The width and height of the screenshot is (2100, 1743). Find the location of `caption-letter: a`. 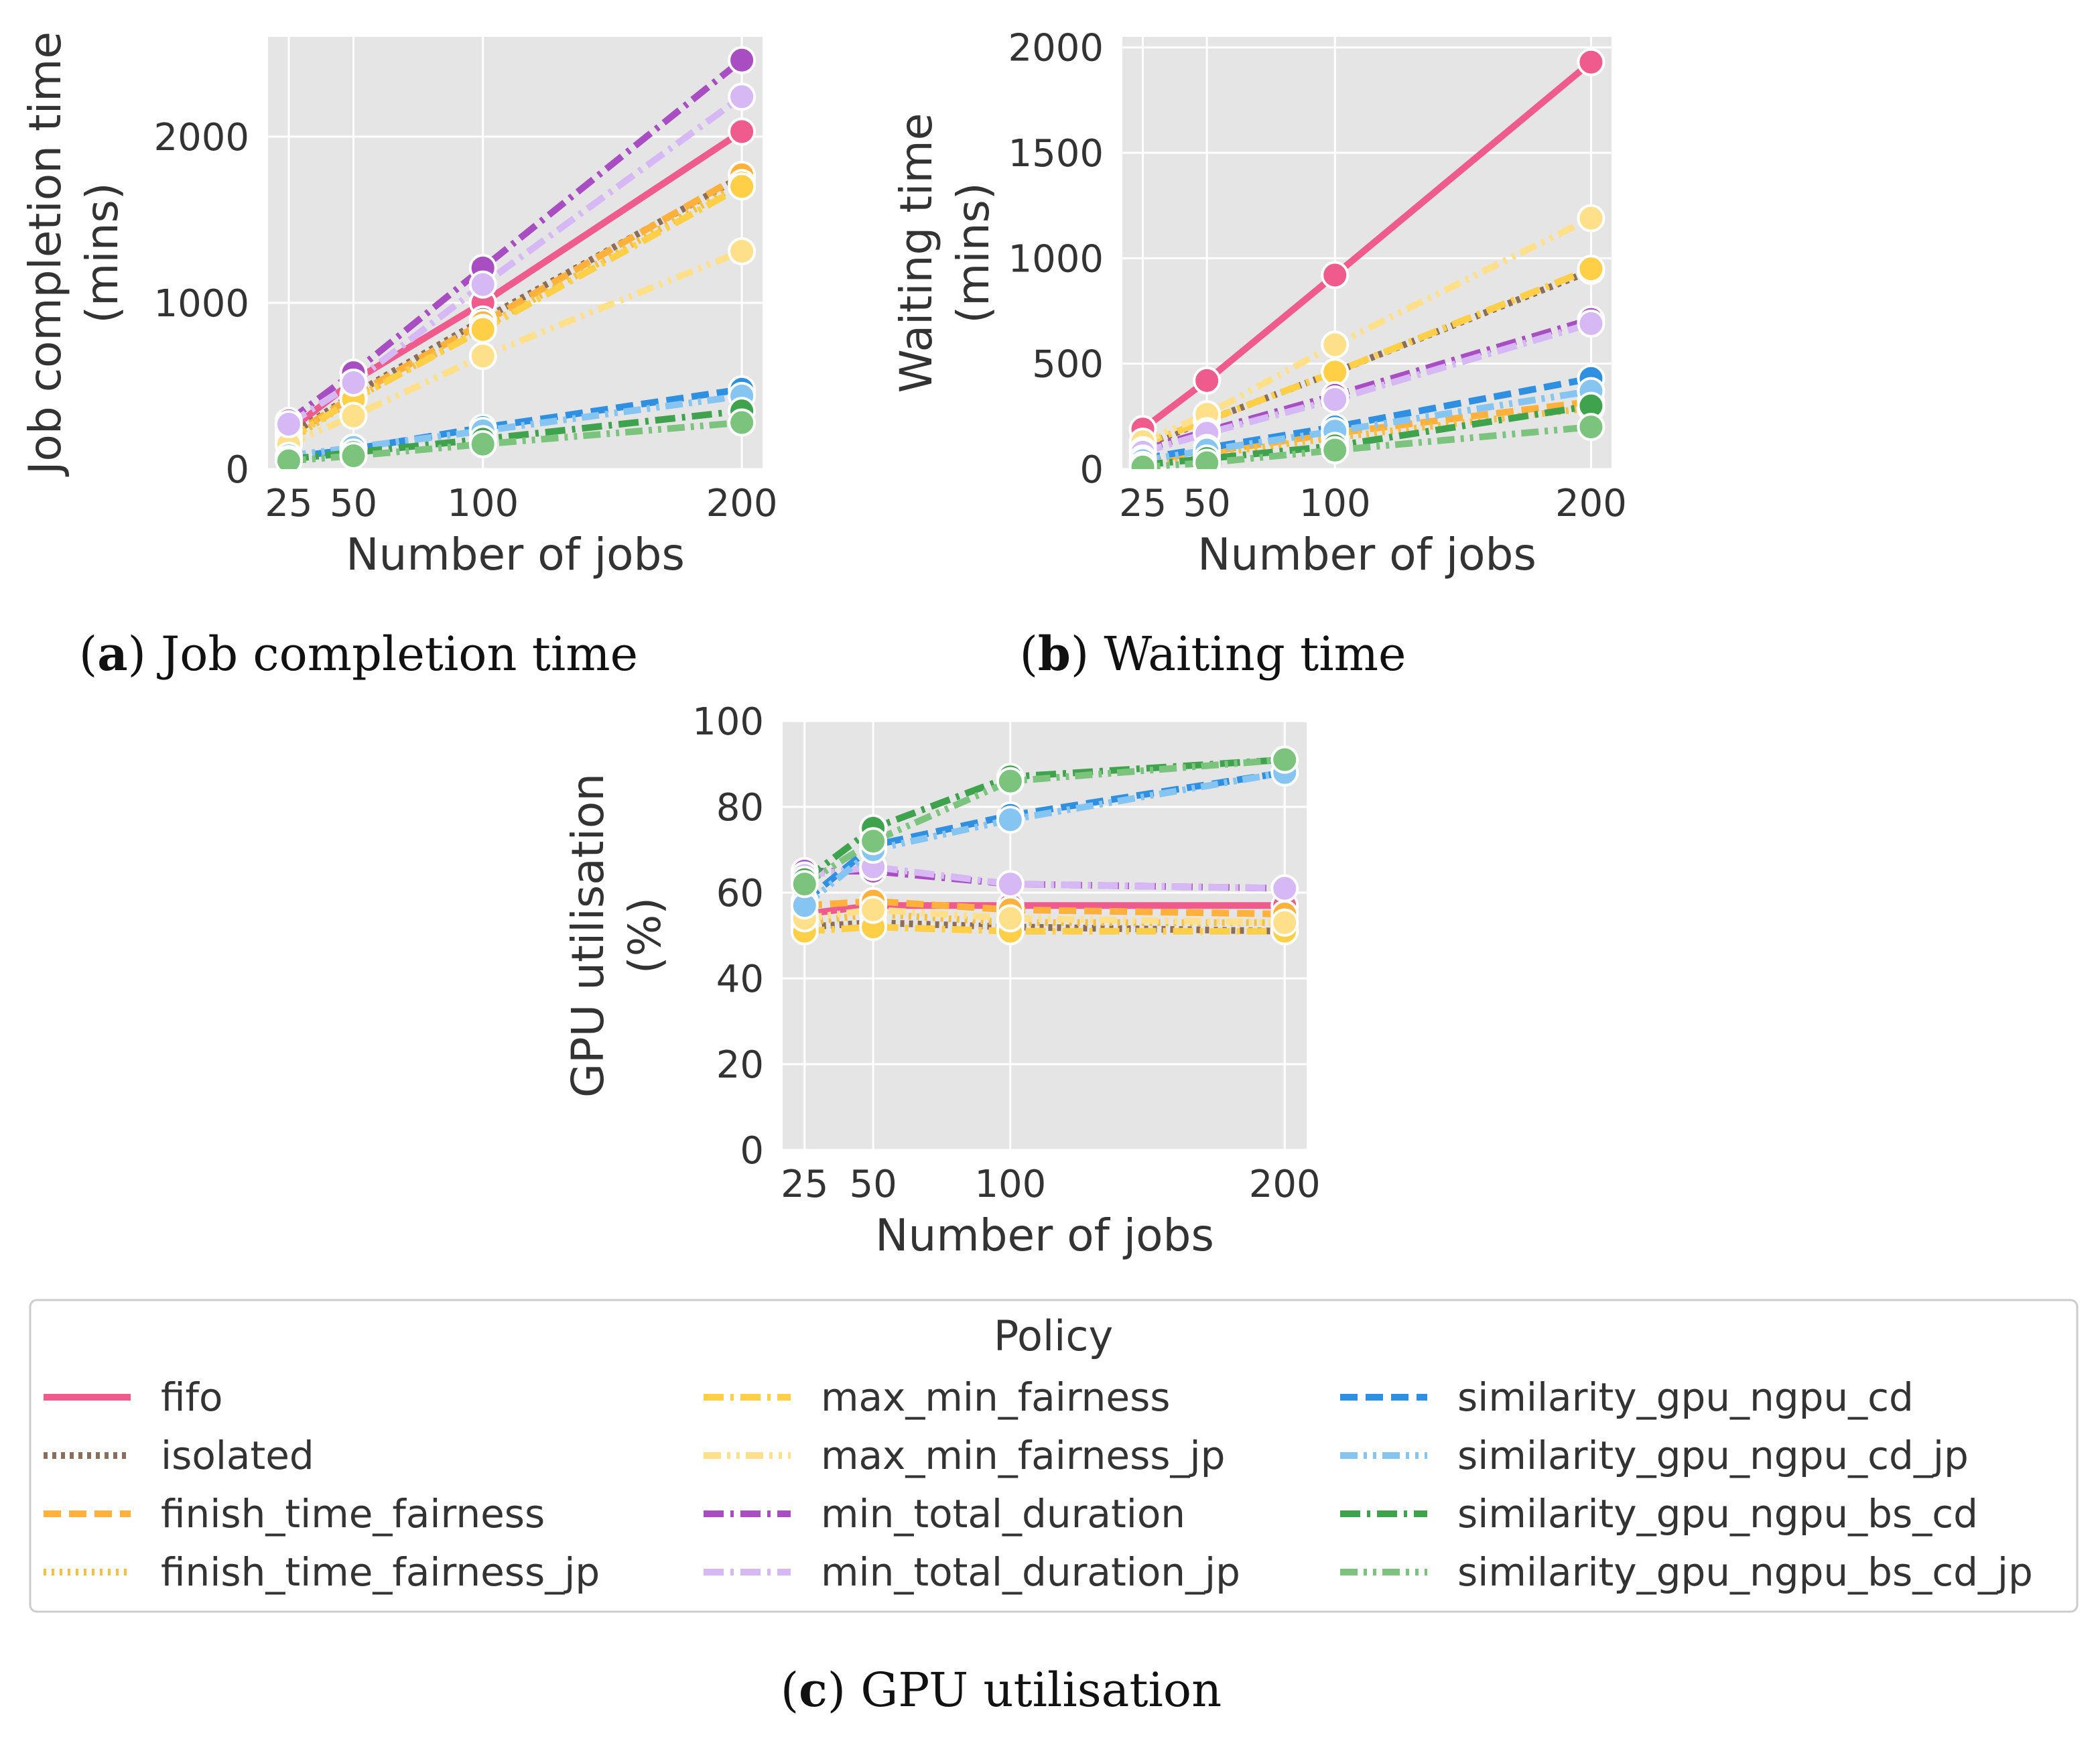

caption-letter: a is located at coordinates (112, 654).